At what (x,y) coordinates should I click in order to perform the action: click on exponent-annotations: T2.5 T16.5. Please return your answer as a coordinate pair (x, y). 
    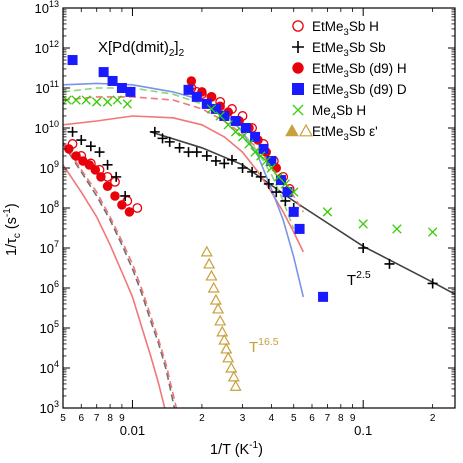
    Looking at the image, I should click on (310, 312).